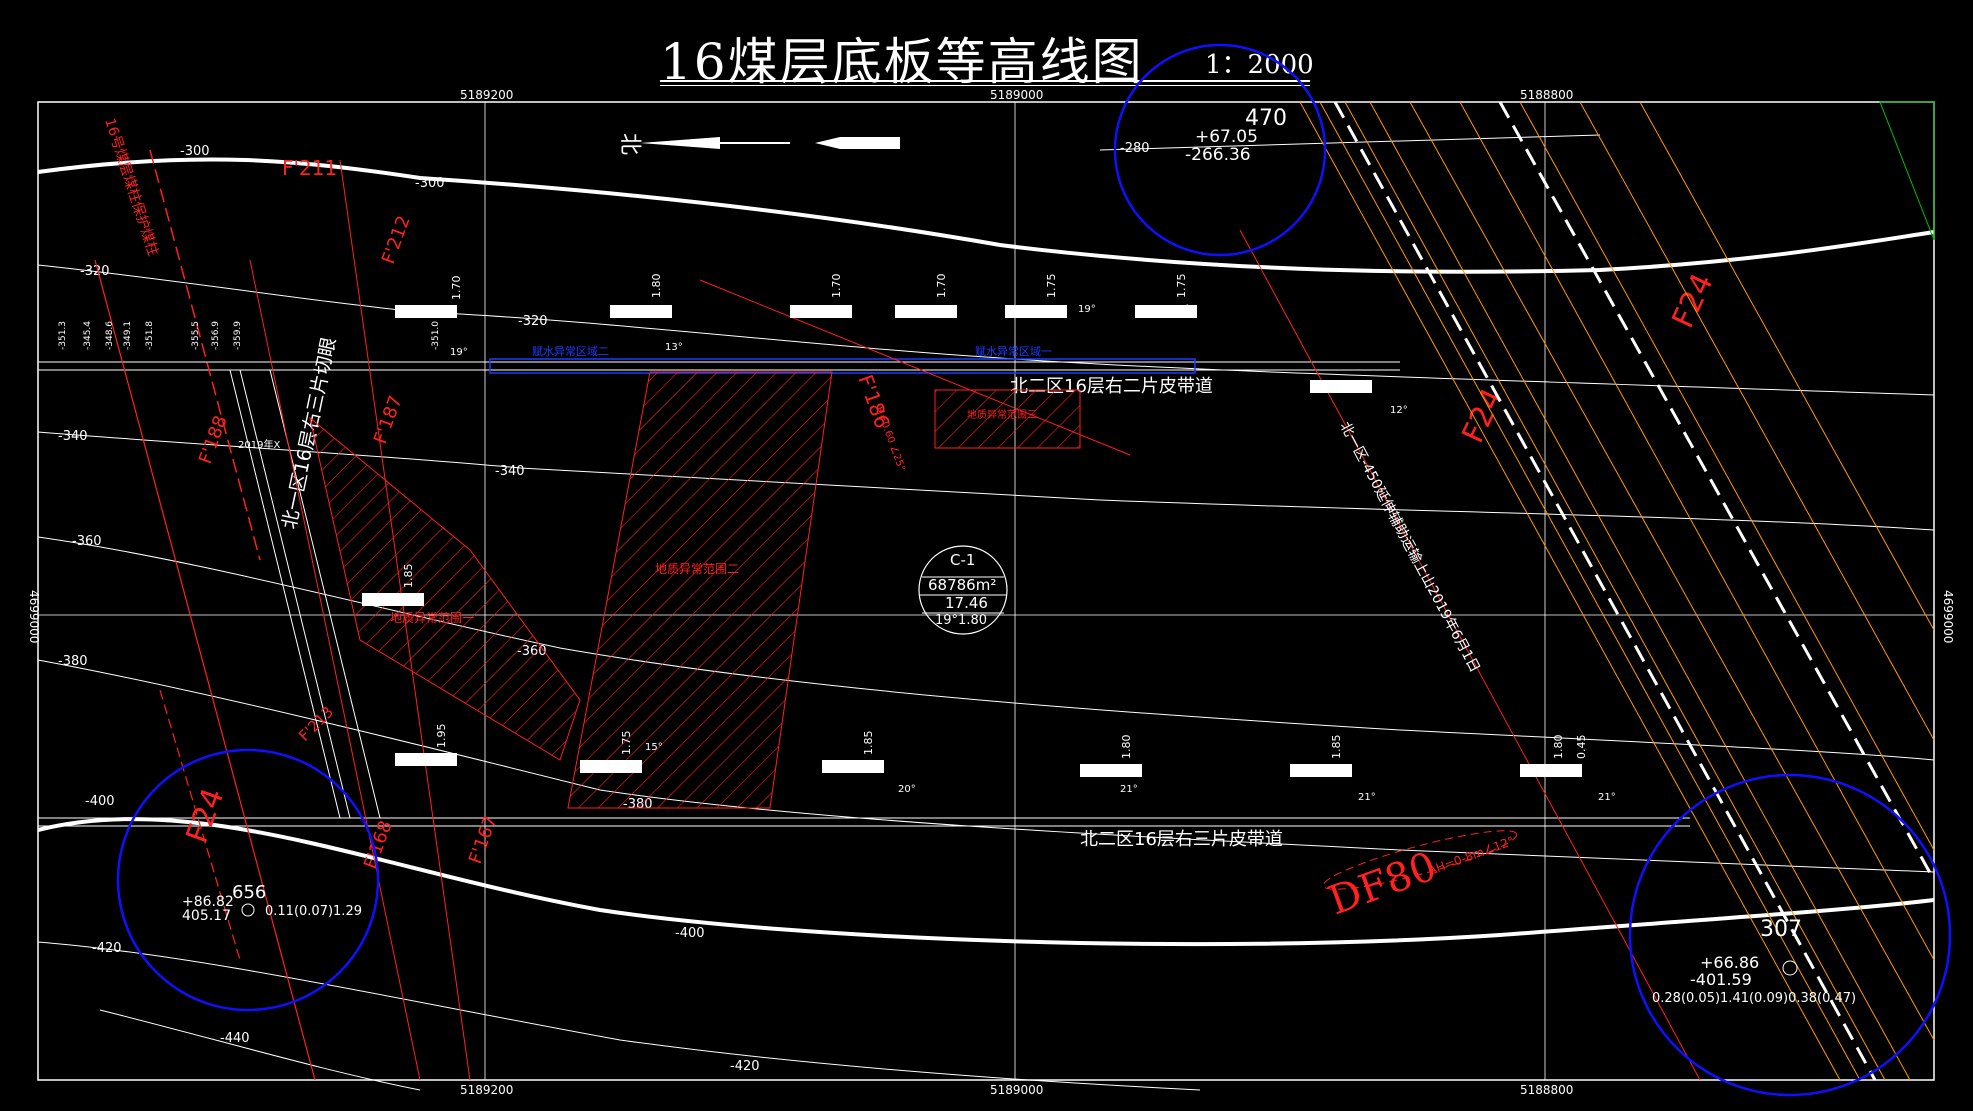 This screenshot has height=1111, width=1973. I want to click on contour-label: -300, so click(195, 151).